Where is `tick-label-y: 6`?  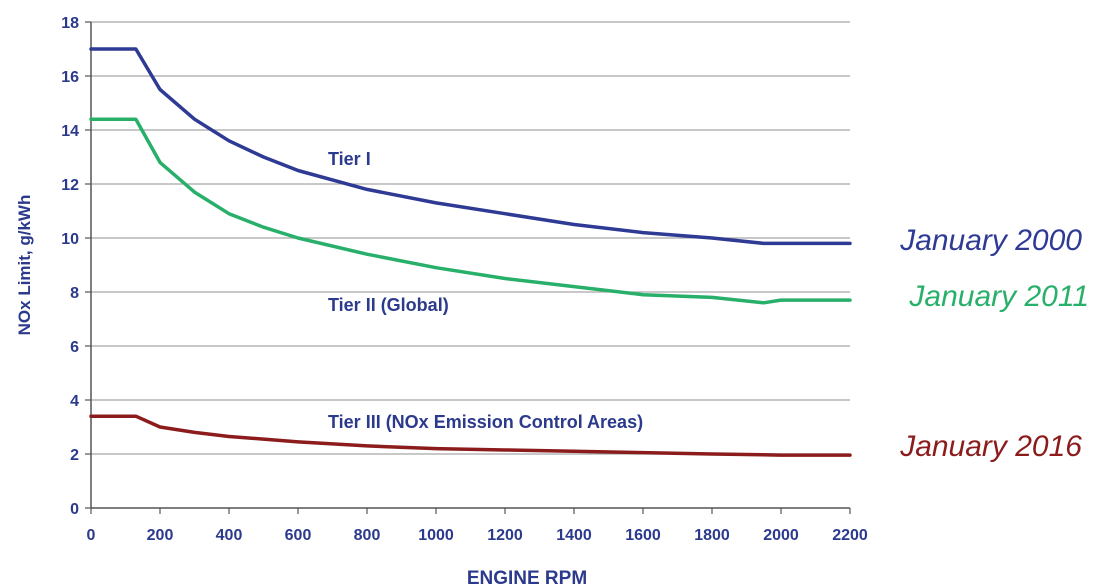 tick-label-y: 6 is located at coordinates (74, 347).